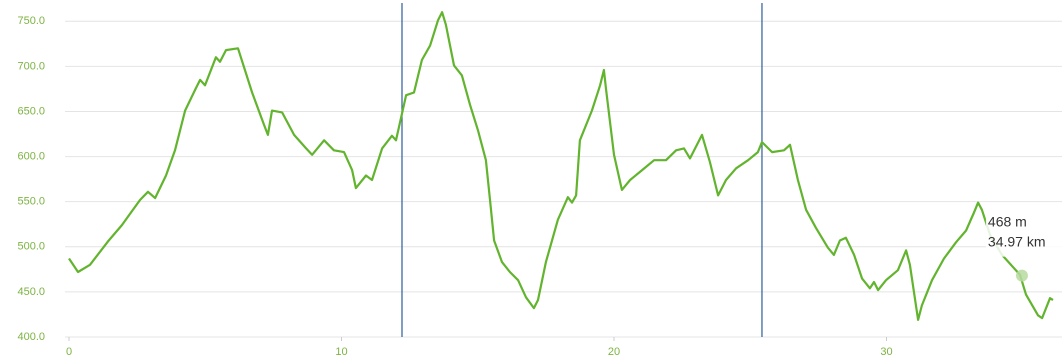 The image size is (1062, 360). I want to click on y-tick-label: 450.0, so click(31, 292).